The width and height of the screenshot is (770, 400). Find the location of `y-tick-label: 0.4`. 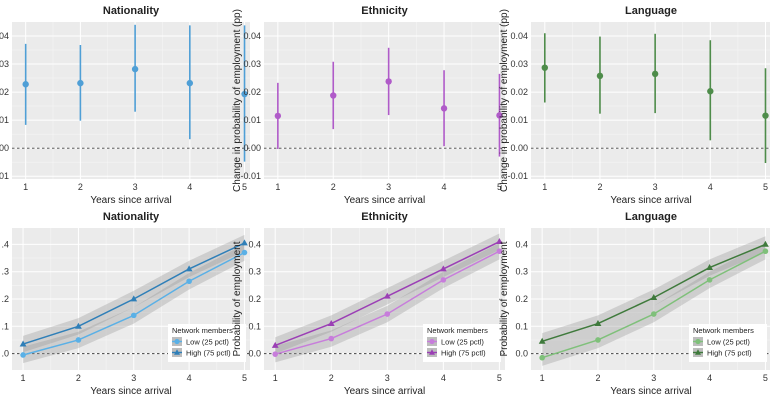

y-tick-label: 0.4 is located at coordinates (521, 244).